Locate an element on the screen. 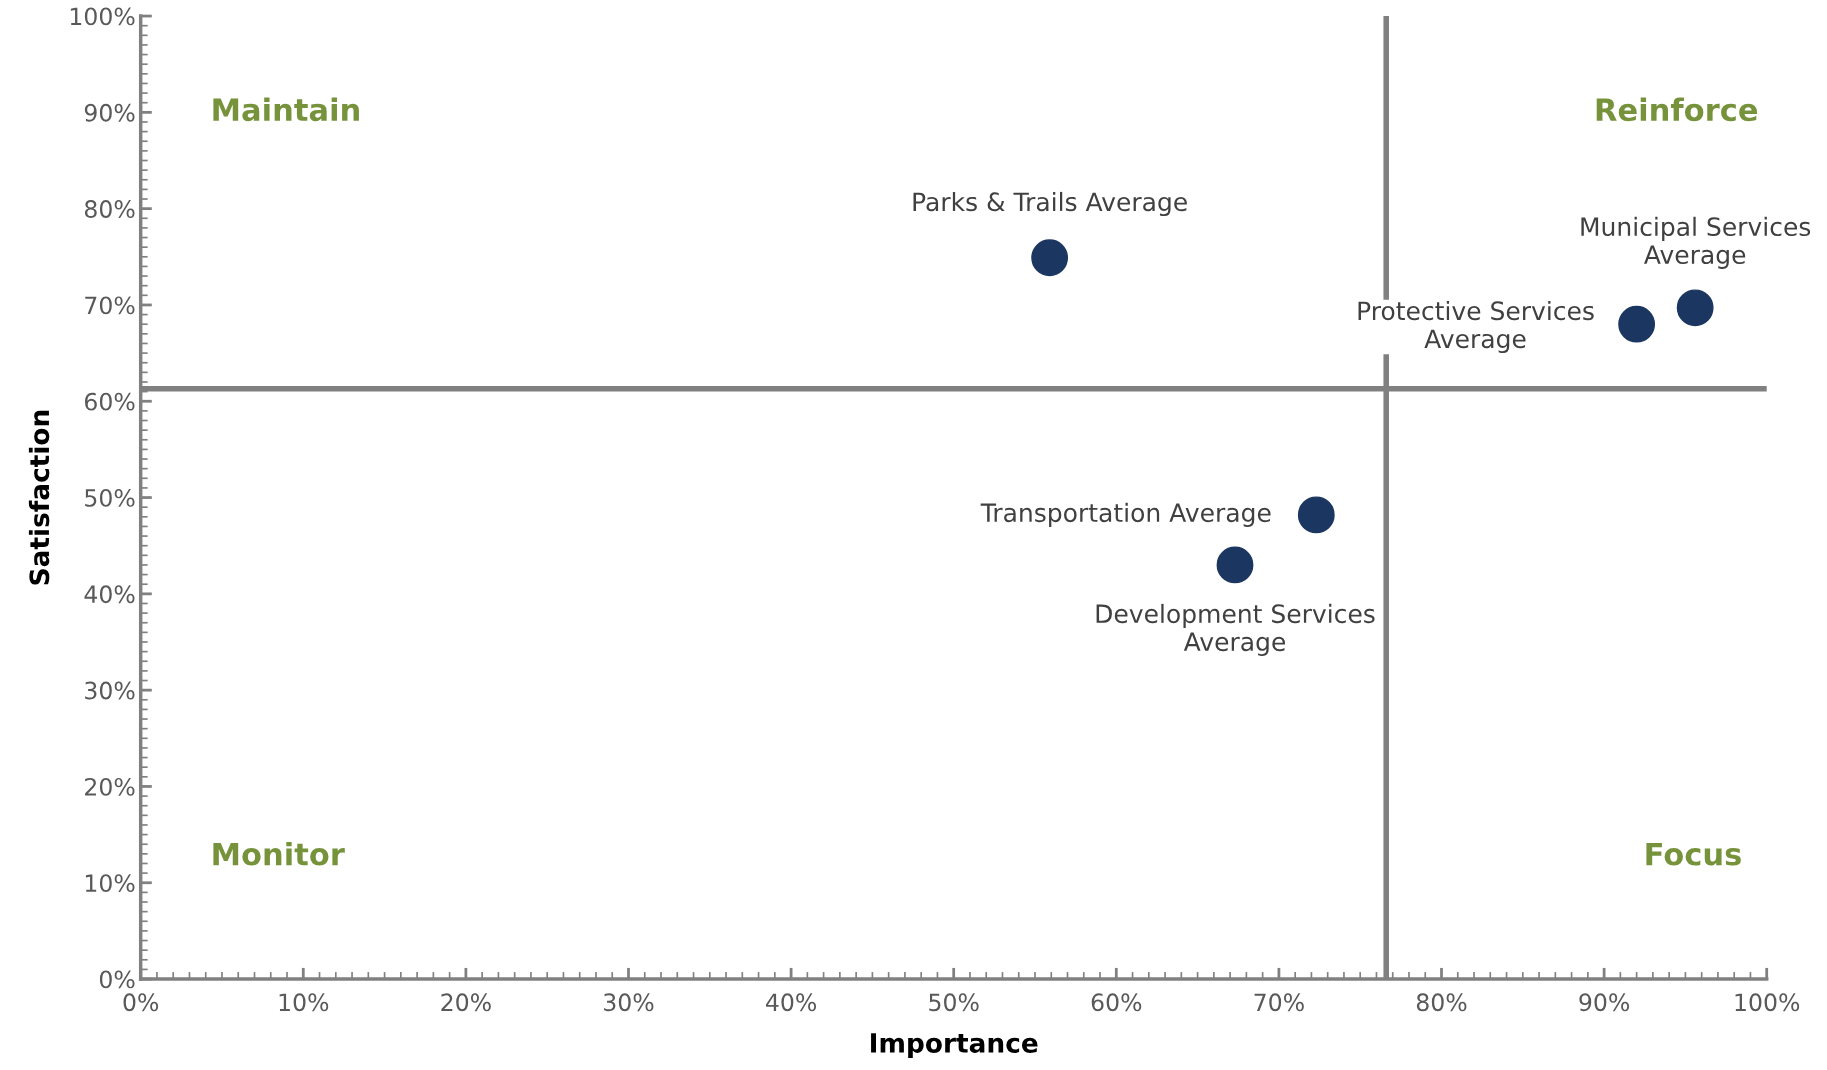  annotation: Monitor is located at coordinates (279, 853).